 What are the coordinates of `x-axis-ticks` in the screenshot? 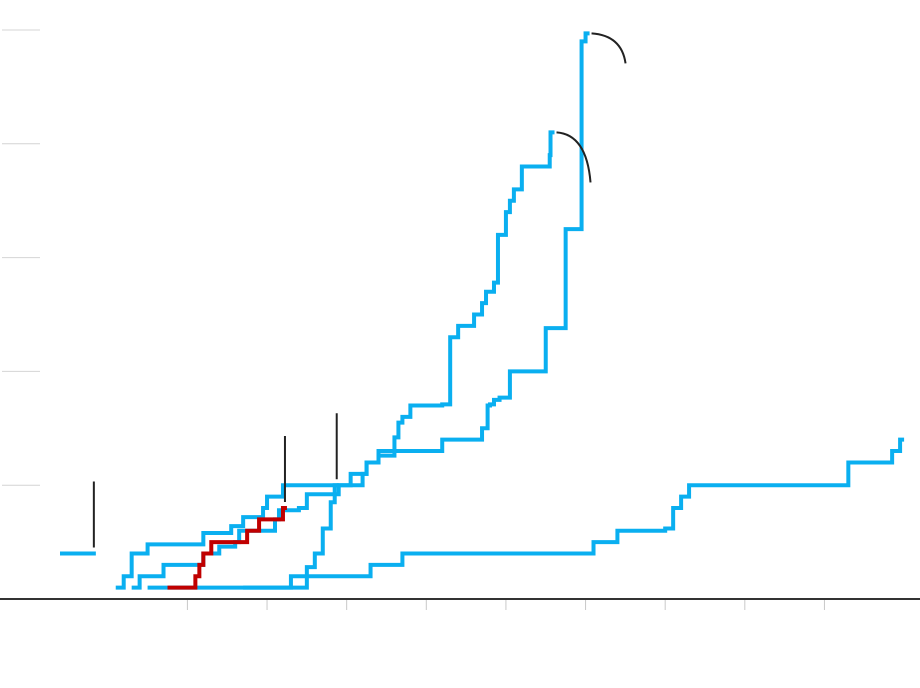 It's located at (505, 605).